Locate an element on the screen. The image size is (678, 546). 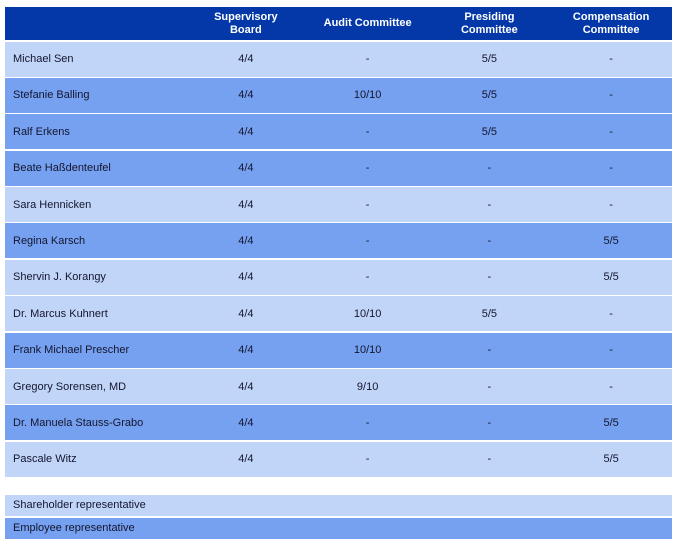
member-name: Stefanie Balling is located at coordinates (51, 95).